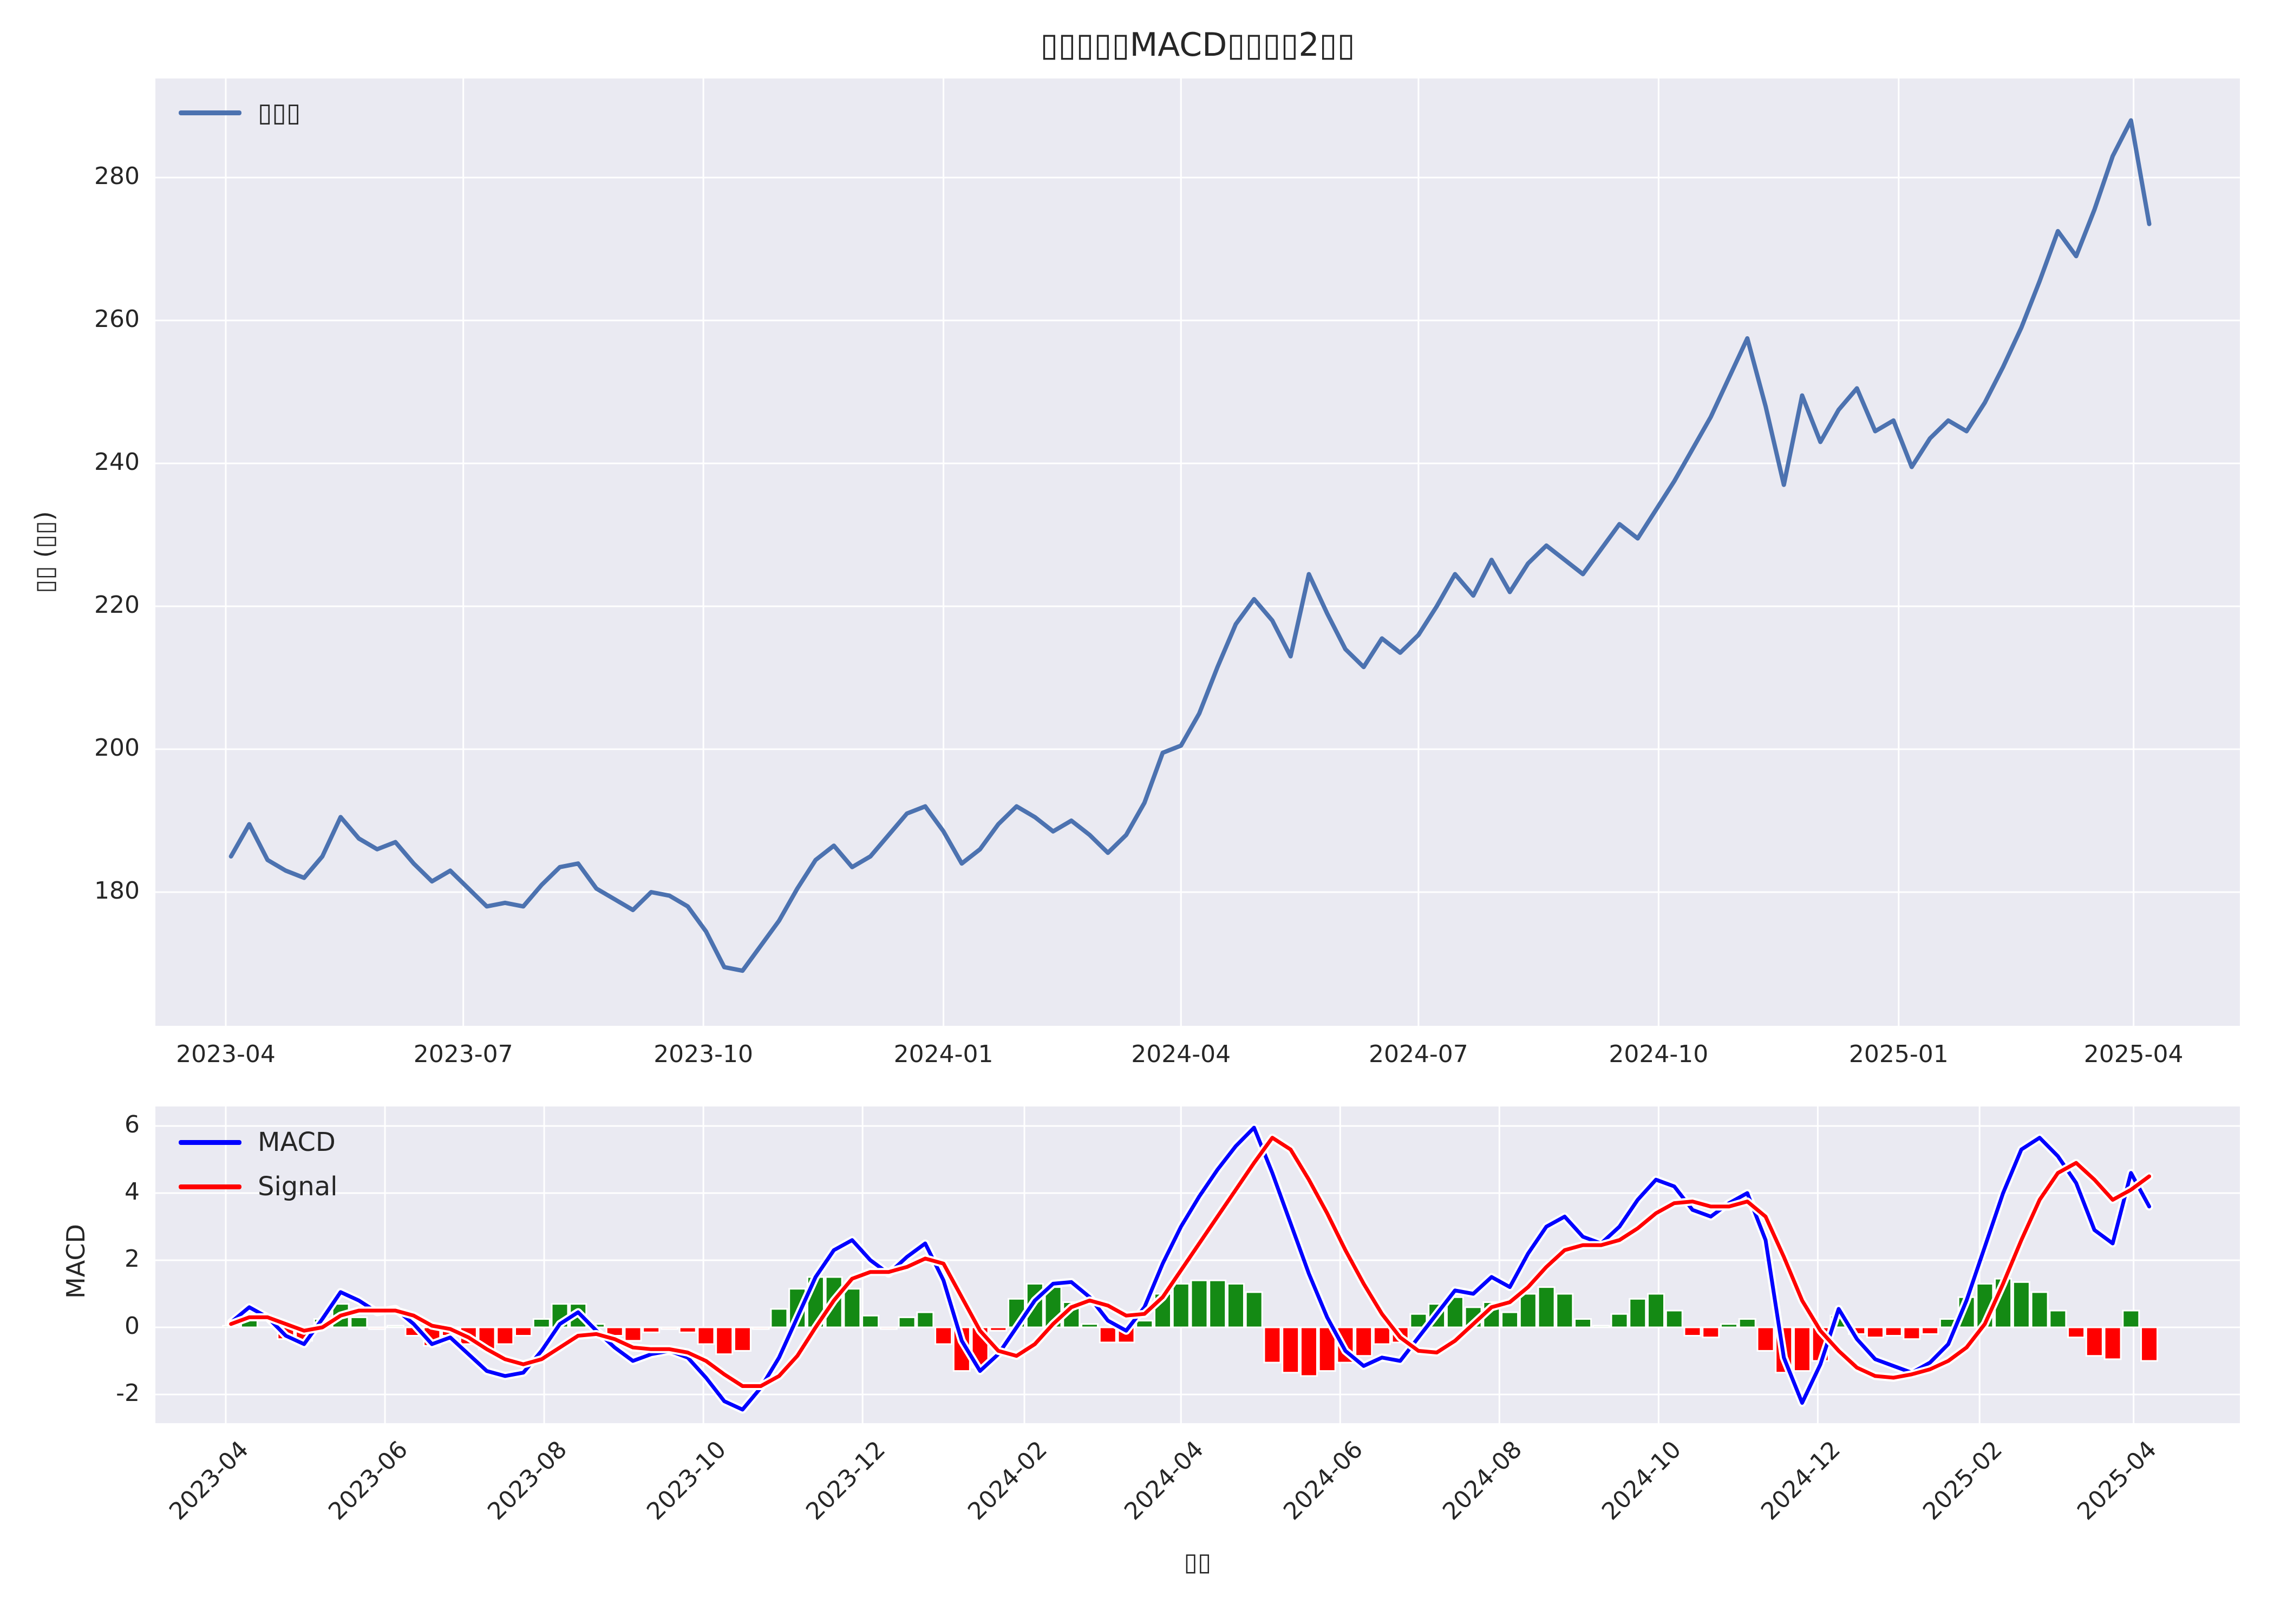 This screenshot has height=1624, width=2274. What do you see at coordinates (1008, 1481) in the screenshot?
I see `macd-x-tick-label: 2024-02` at bounding box center [1008, 1481].